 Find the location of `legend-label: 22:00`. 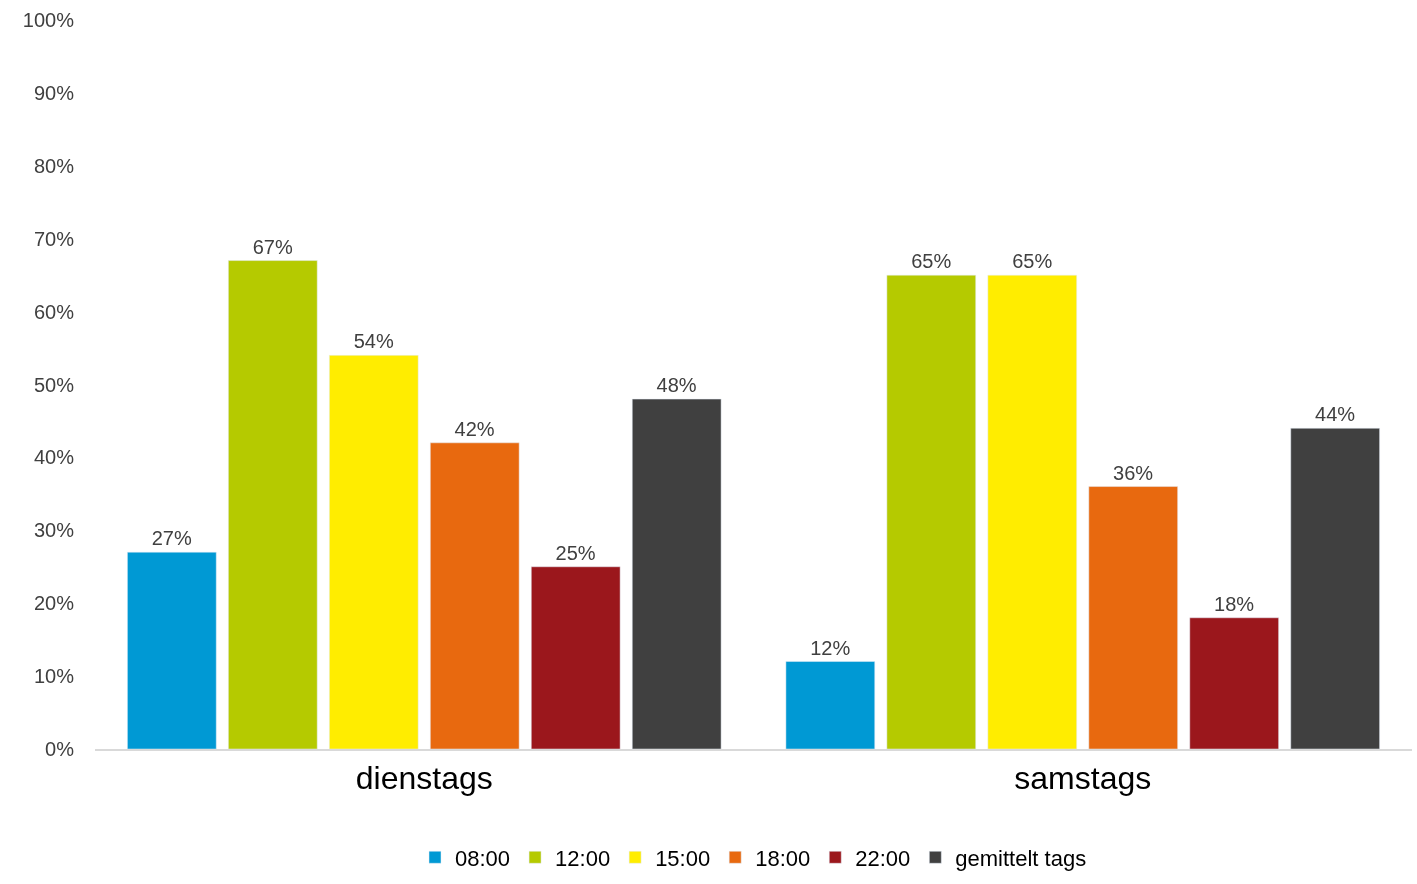

legend-label: 22:00 is located at coordinates (883, 858).